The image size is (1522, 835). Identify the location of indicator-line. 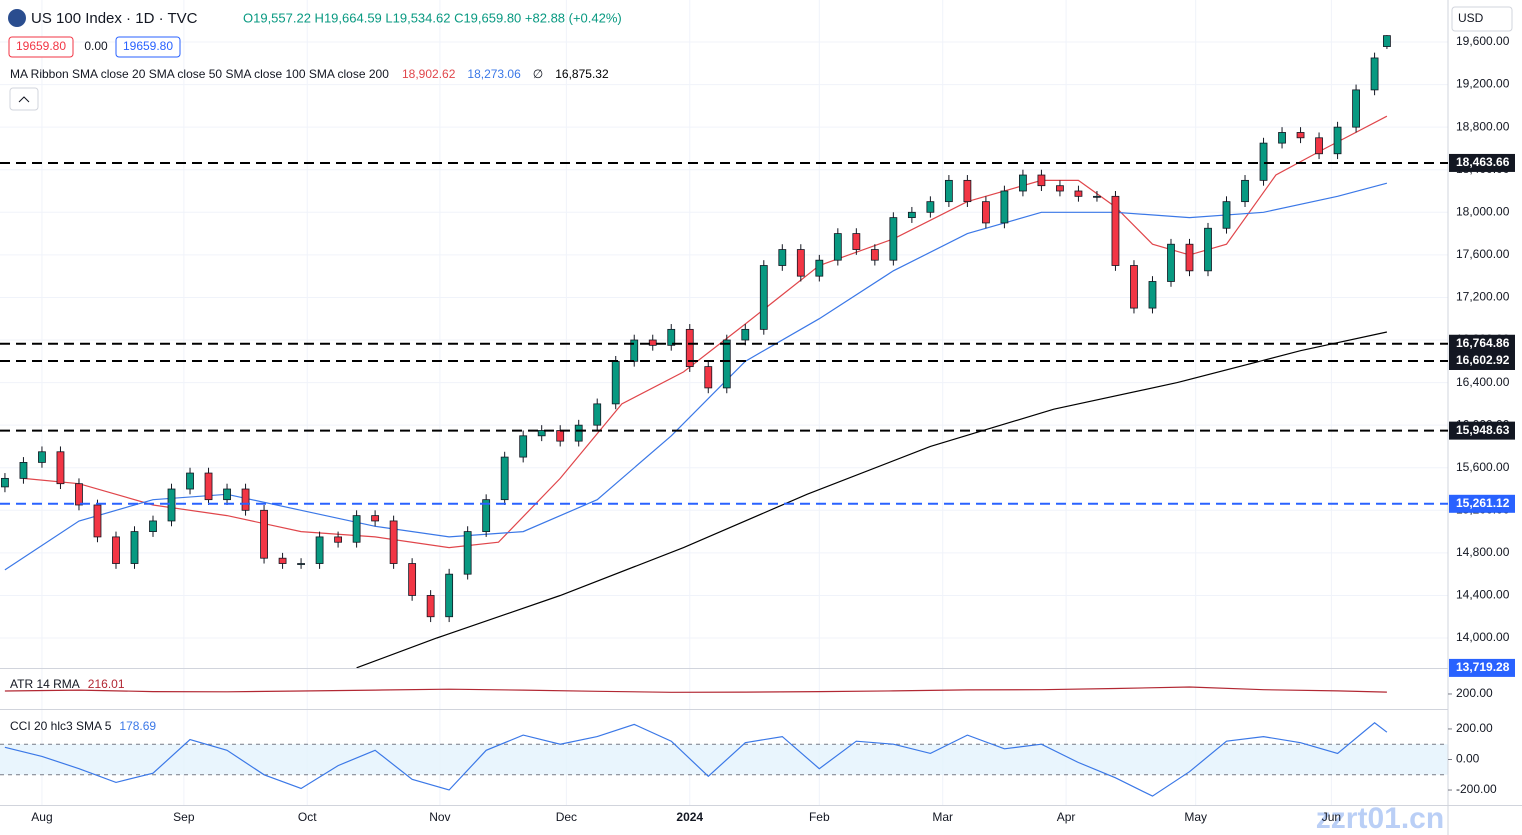
(696, 759).